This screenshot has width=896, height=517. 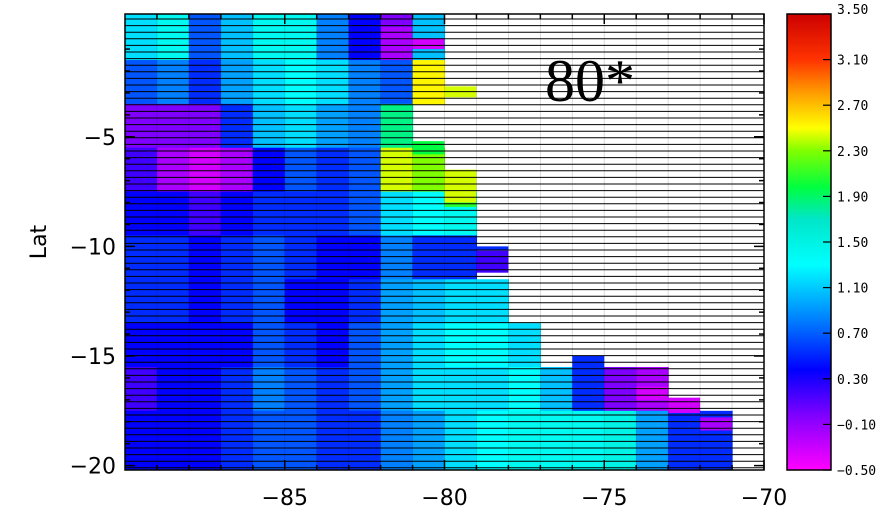 I want to click on y-tick-label: −15, so click(x=93, y=357).